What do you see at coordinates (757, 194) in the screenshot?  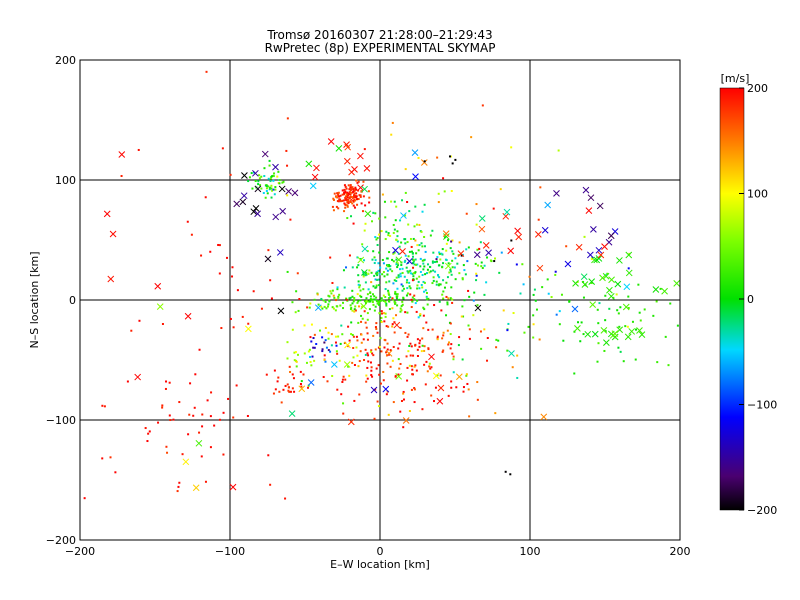 I see `colorbar-tick-label: 100` at bounding box center [757, 194].